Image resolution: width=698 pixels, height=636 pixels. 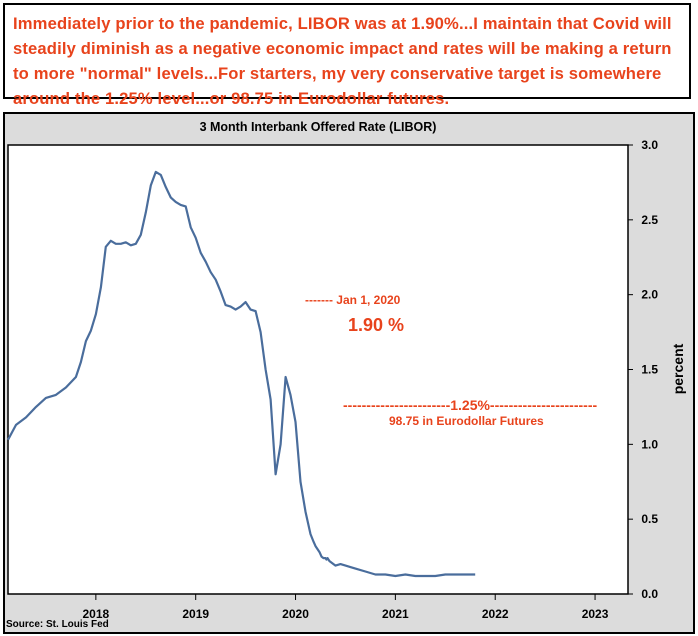 I want to click on y-tick-label: 3.0, so click(x=649, y=145).